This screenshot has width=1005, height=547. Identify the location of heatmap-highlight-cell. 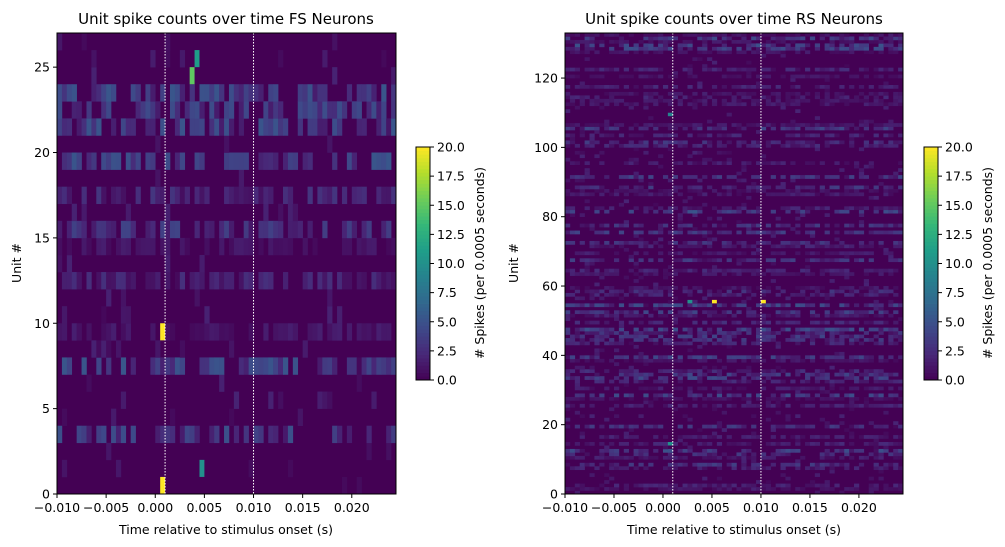
(163, 332).